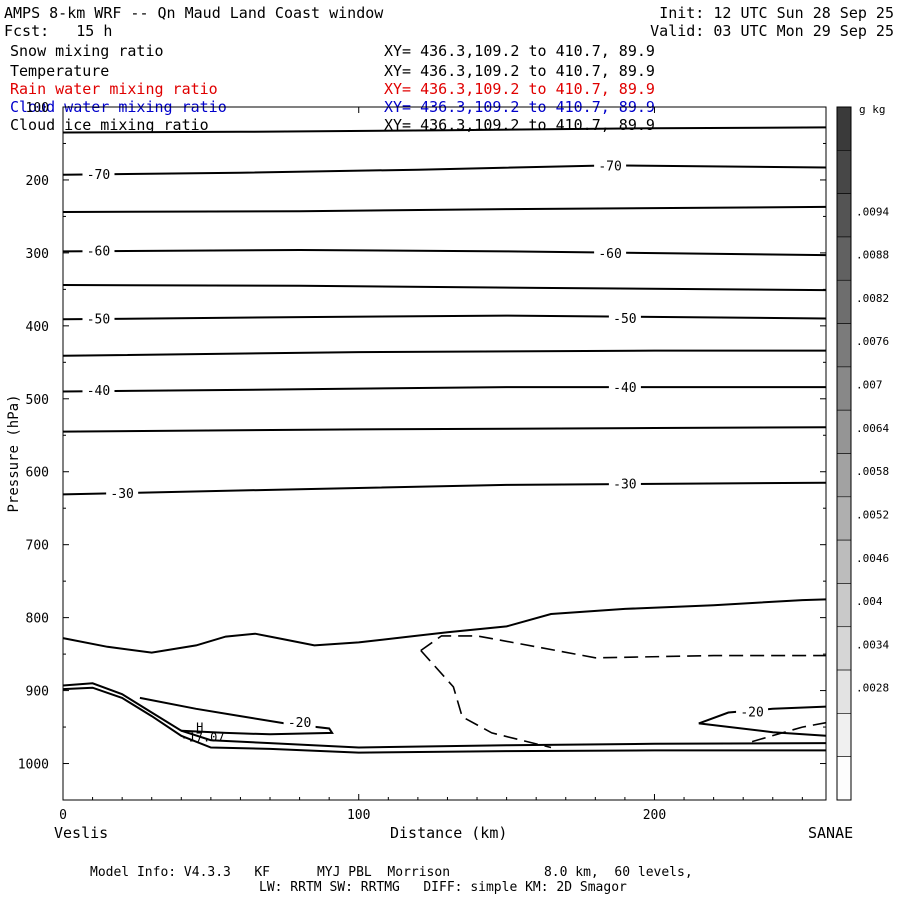 This screenshot has height=900, width=900. I want to click on endpoint-left-label: Veslis, so click(81, 833).